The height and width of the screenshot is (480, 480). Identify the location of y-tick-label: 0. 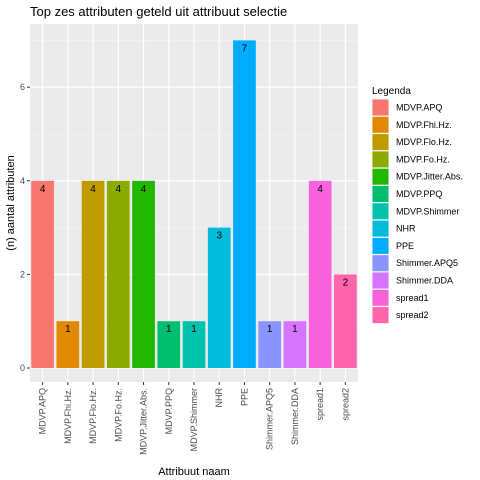
(22, 368).